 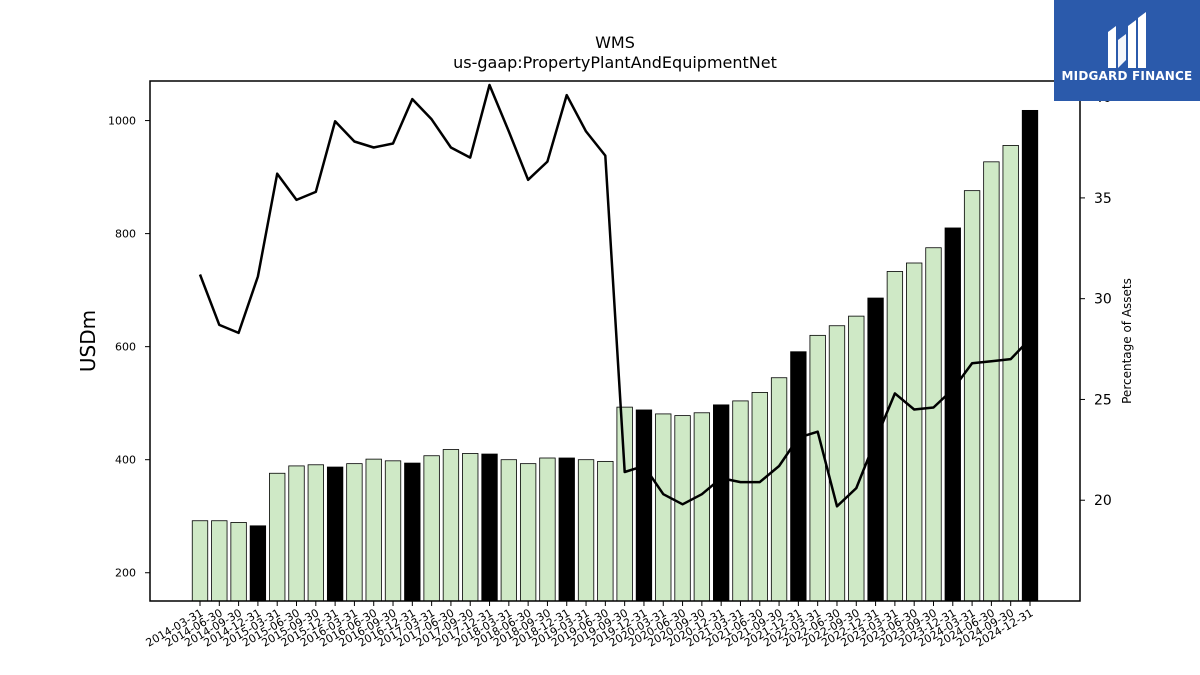 What do you see at coordinates (125, 234) in the screenshot?
I see `y-tick-label: 800` at bounding box center [125, 234].